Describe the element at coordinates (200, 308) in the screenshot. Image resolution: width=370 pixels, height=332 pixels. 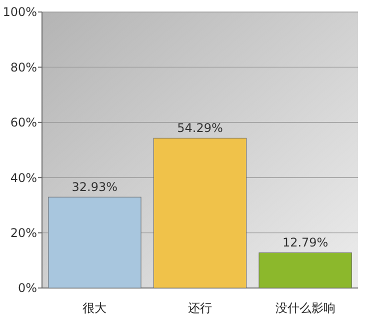
I see `x-tick-label: 还行` at that location.